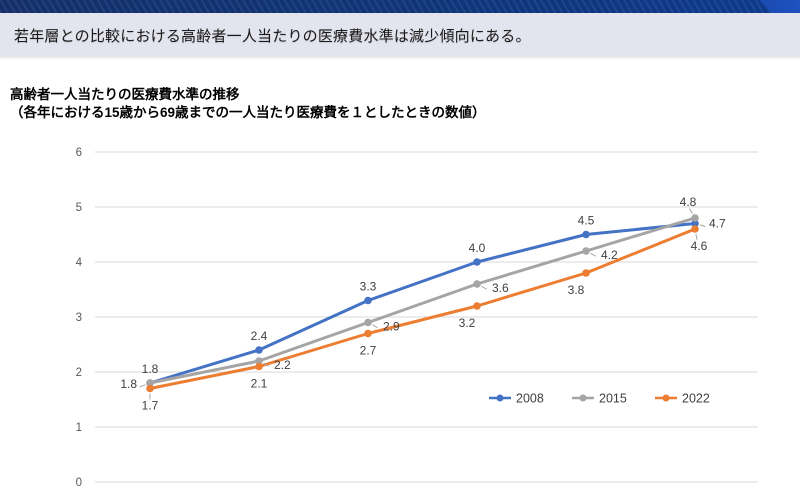  Describe the element at coordinates (467, 323) in the screenshot. I see `data-label: 3.2` at that location.